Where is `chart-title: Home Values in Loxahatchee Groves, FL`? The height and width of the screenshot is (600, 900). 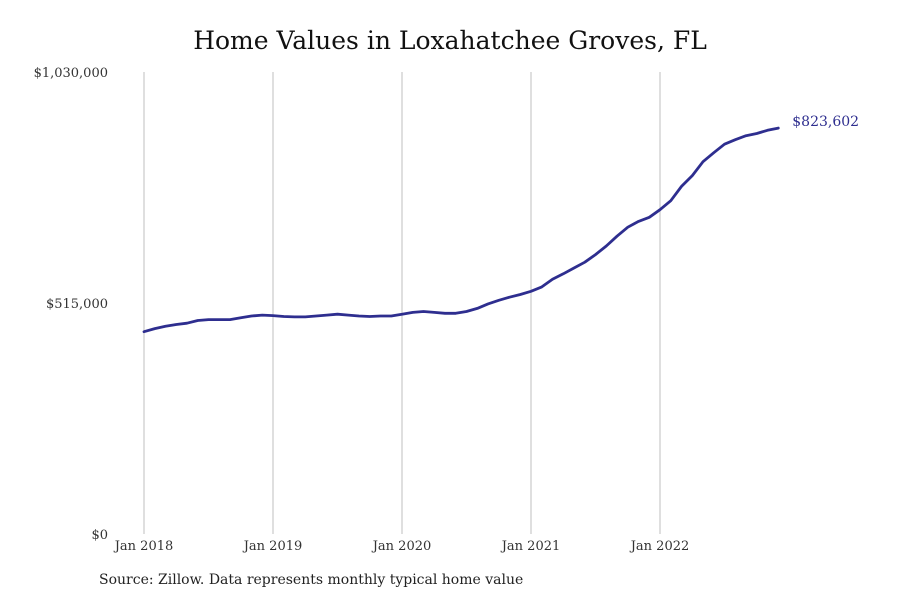
chart-title: Home Values in Loxahatchee Groves, FL is located at coordinates (450, 40).